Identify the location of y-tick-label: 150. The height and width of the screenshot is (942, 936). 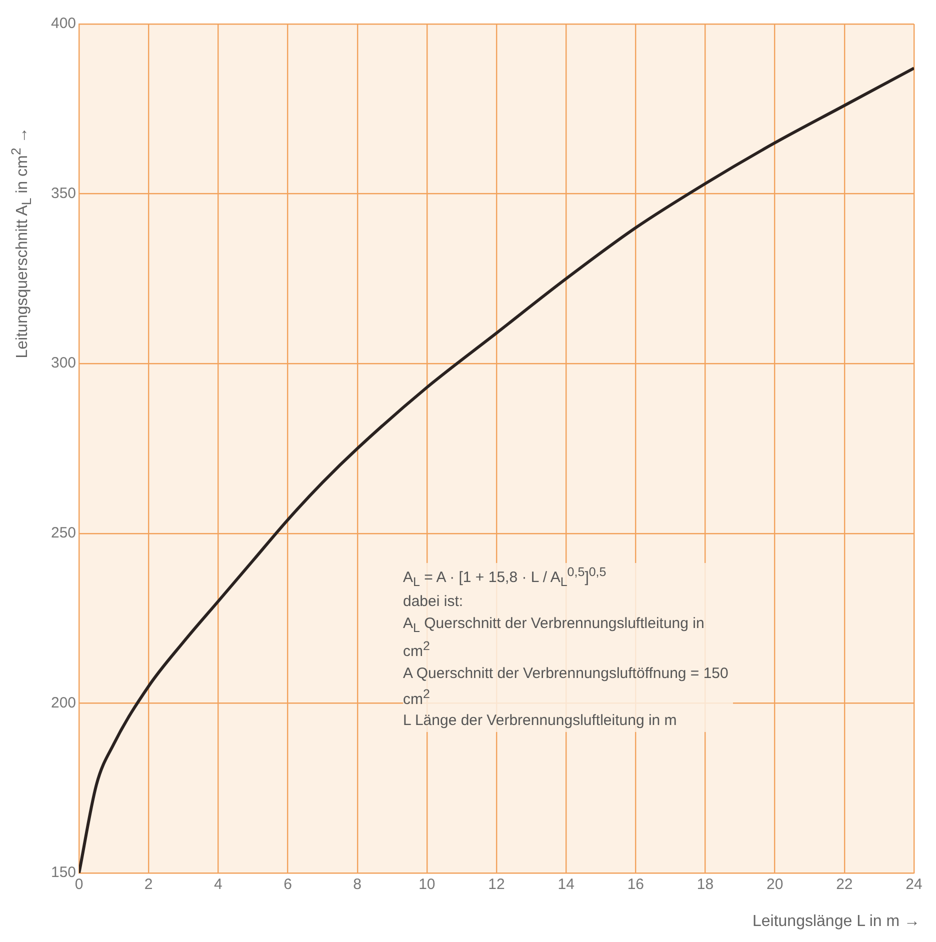
(63, 873).